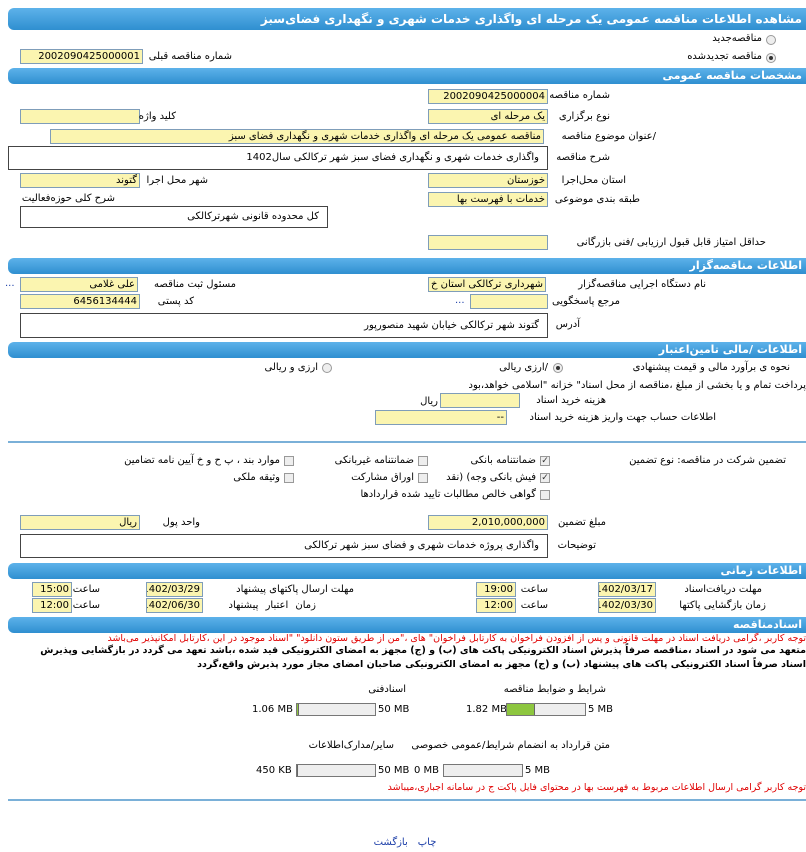 The image size is (806, 852). What do you see at coordinates (80, 301) in the screenshot?
I see `postal-code-field: 6456134444` at bounding box center [80, 301].